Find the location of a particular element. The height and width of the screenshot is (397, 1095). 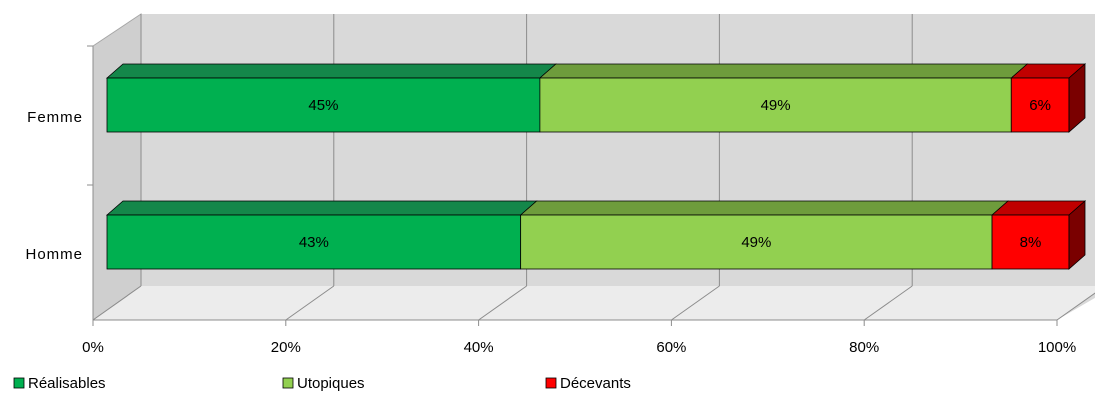

category-labels: Femme Homme is located at coordinates (54, 186).